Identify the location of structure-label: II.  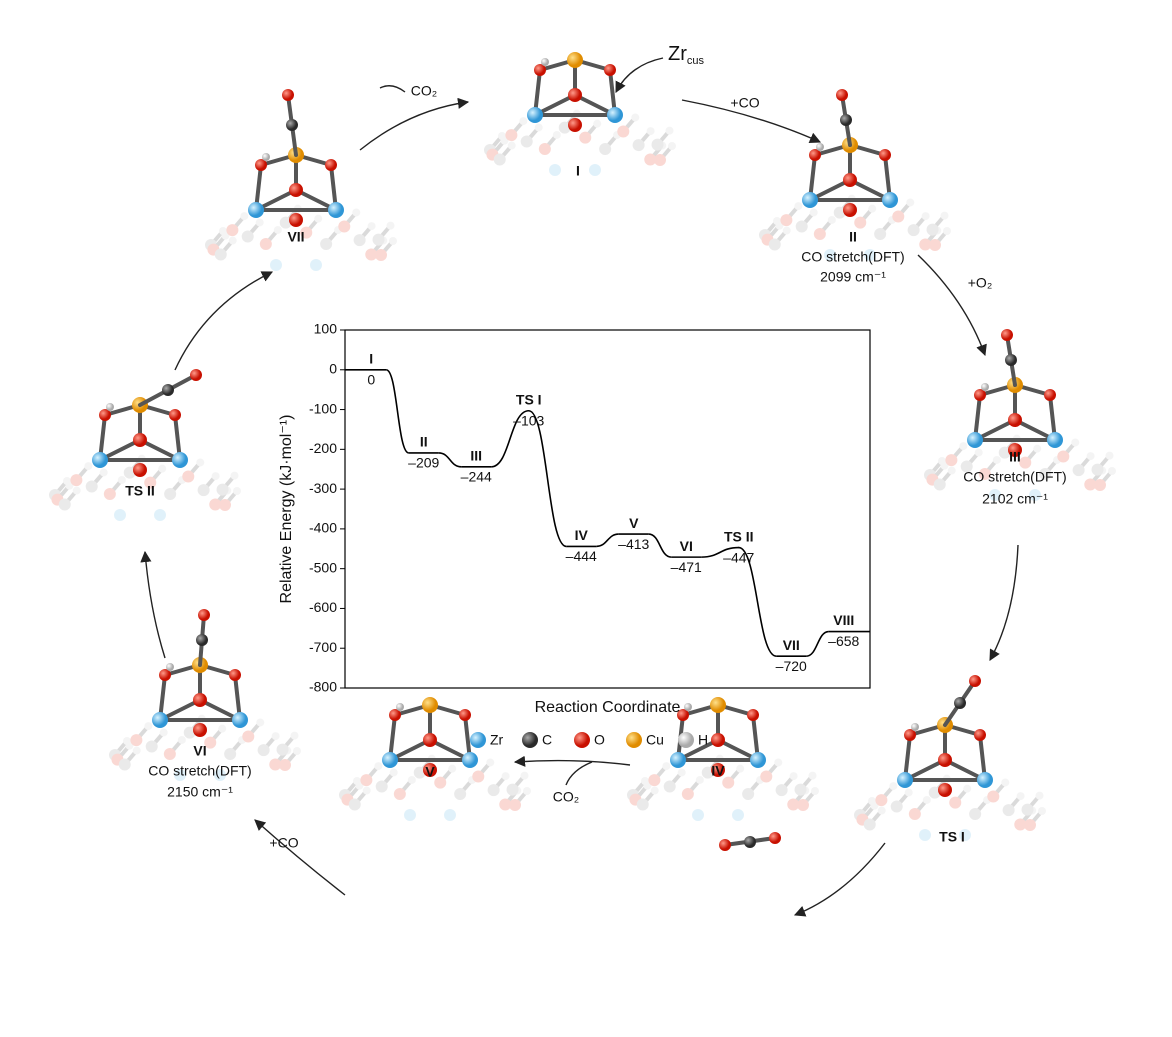
(853, 237).